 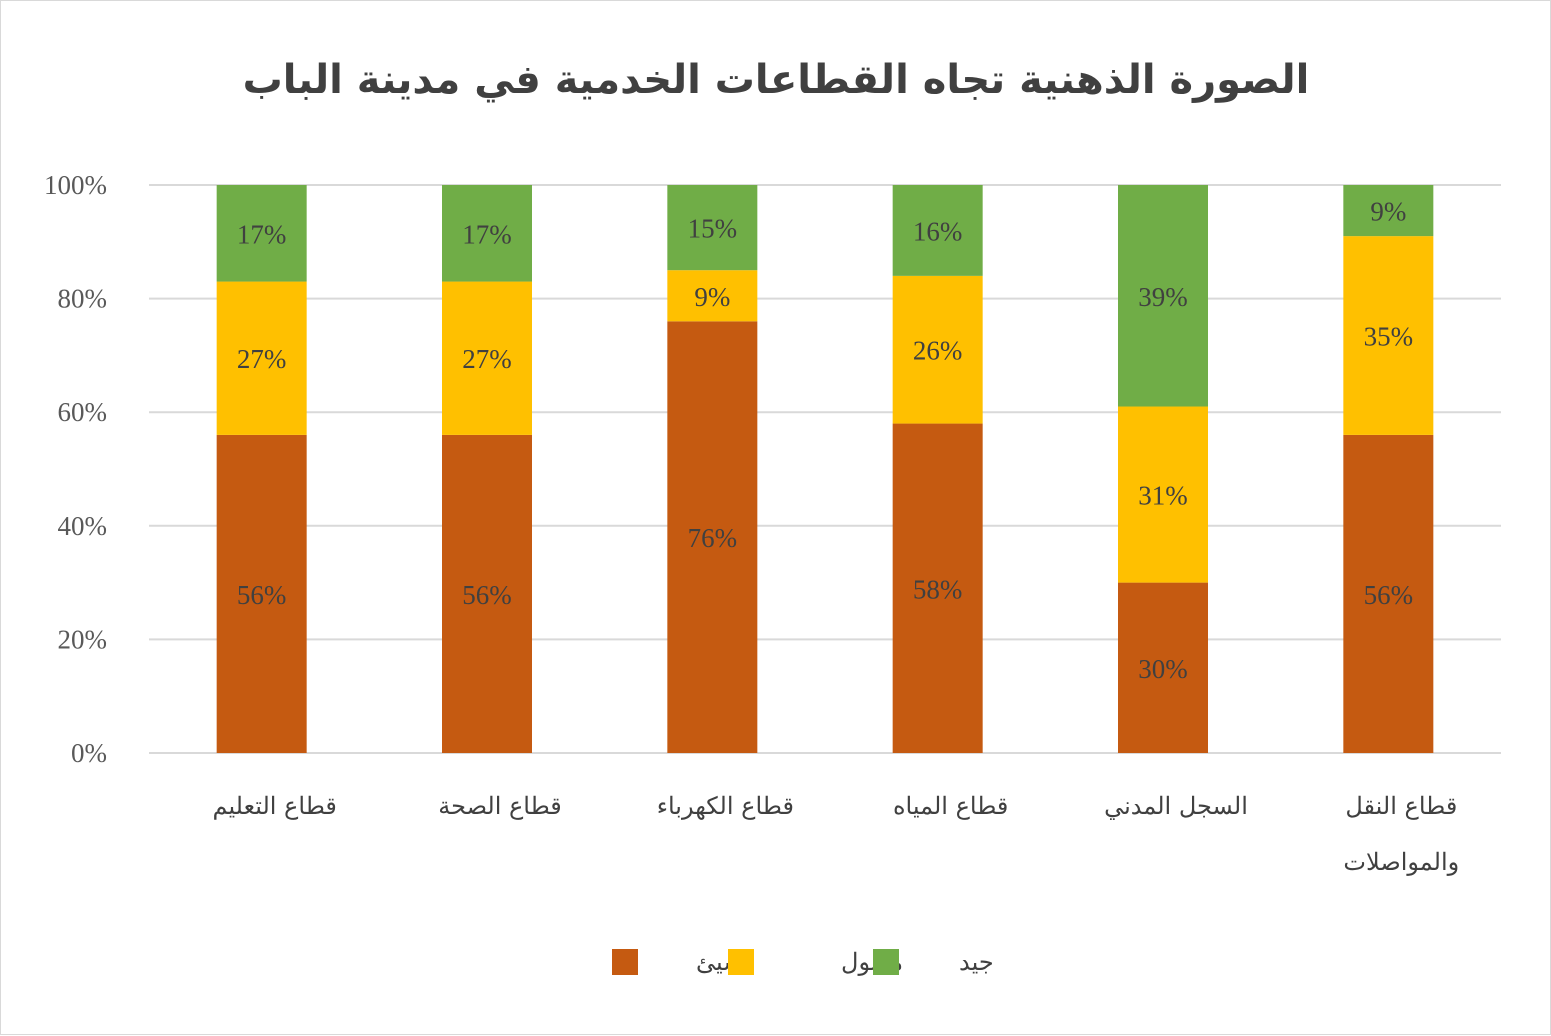 I want to click on data-label: 16%, so click(x=938, y=231).